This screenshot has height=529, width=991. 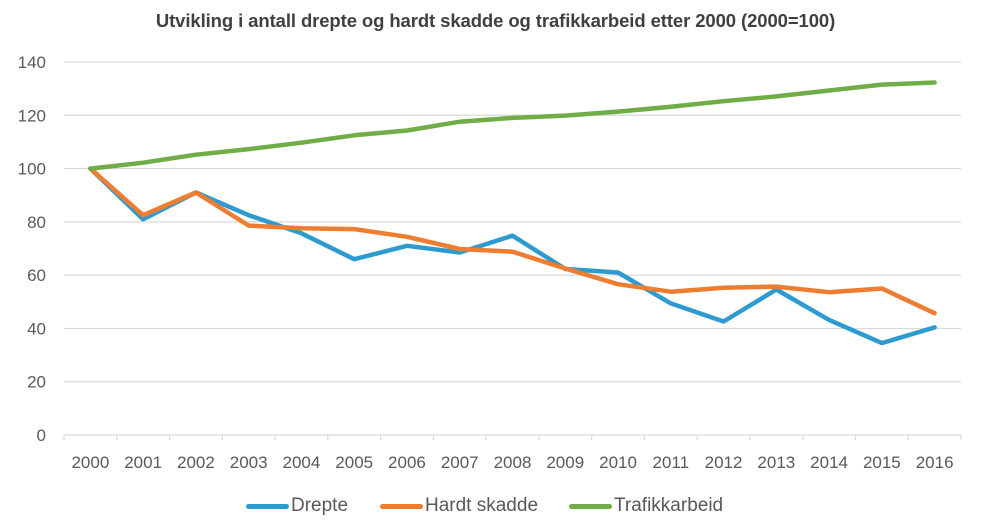 I want to click on x-tick-label: 2006, so click(x=407, y=462).